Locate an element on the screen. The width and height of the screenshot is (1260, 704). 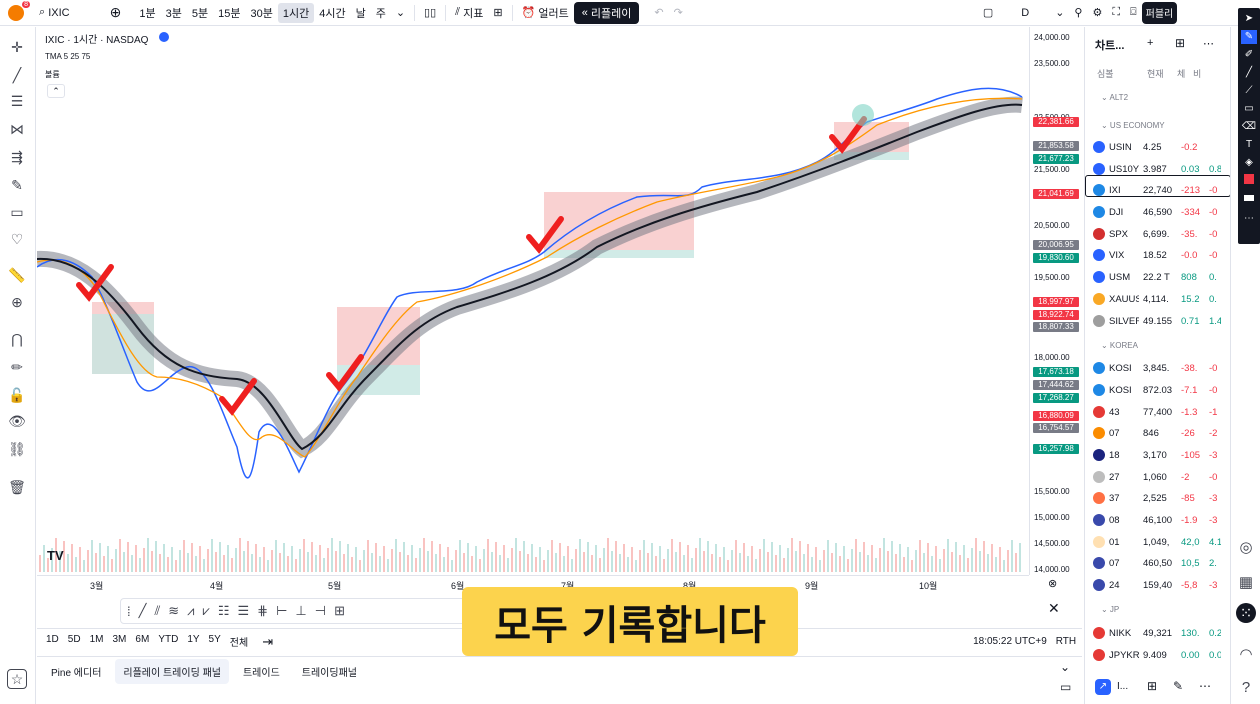
brush-icon: ⟋ is located at coordinates (1249, 90).